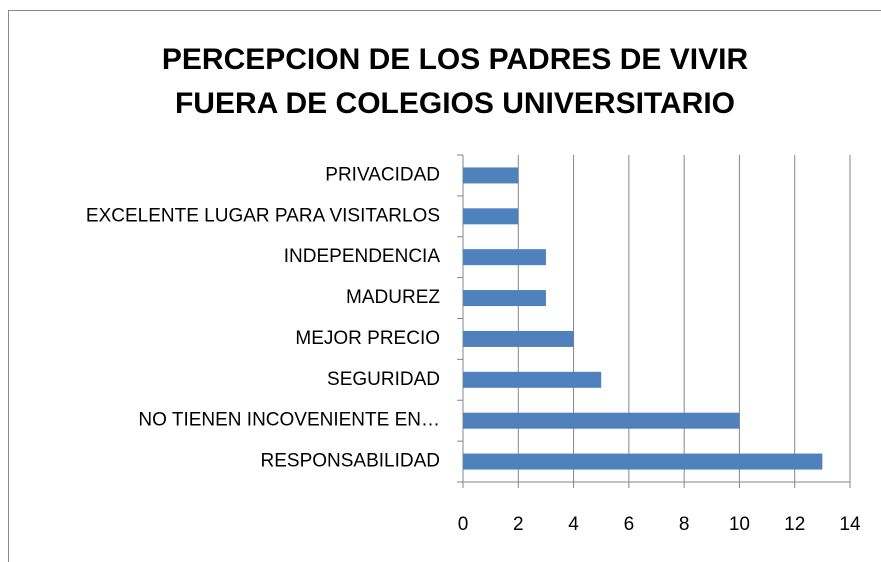  Describe the element at coordinates (573, 524) in the screenshot. I see `x-tick-label: 4` at that location.